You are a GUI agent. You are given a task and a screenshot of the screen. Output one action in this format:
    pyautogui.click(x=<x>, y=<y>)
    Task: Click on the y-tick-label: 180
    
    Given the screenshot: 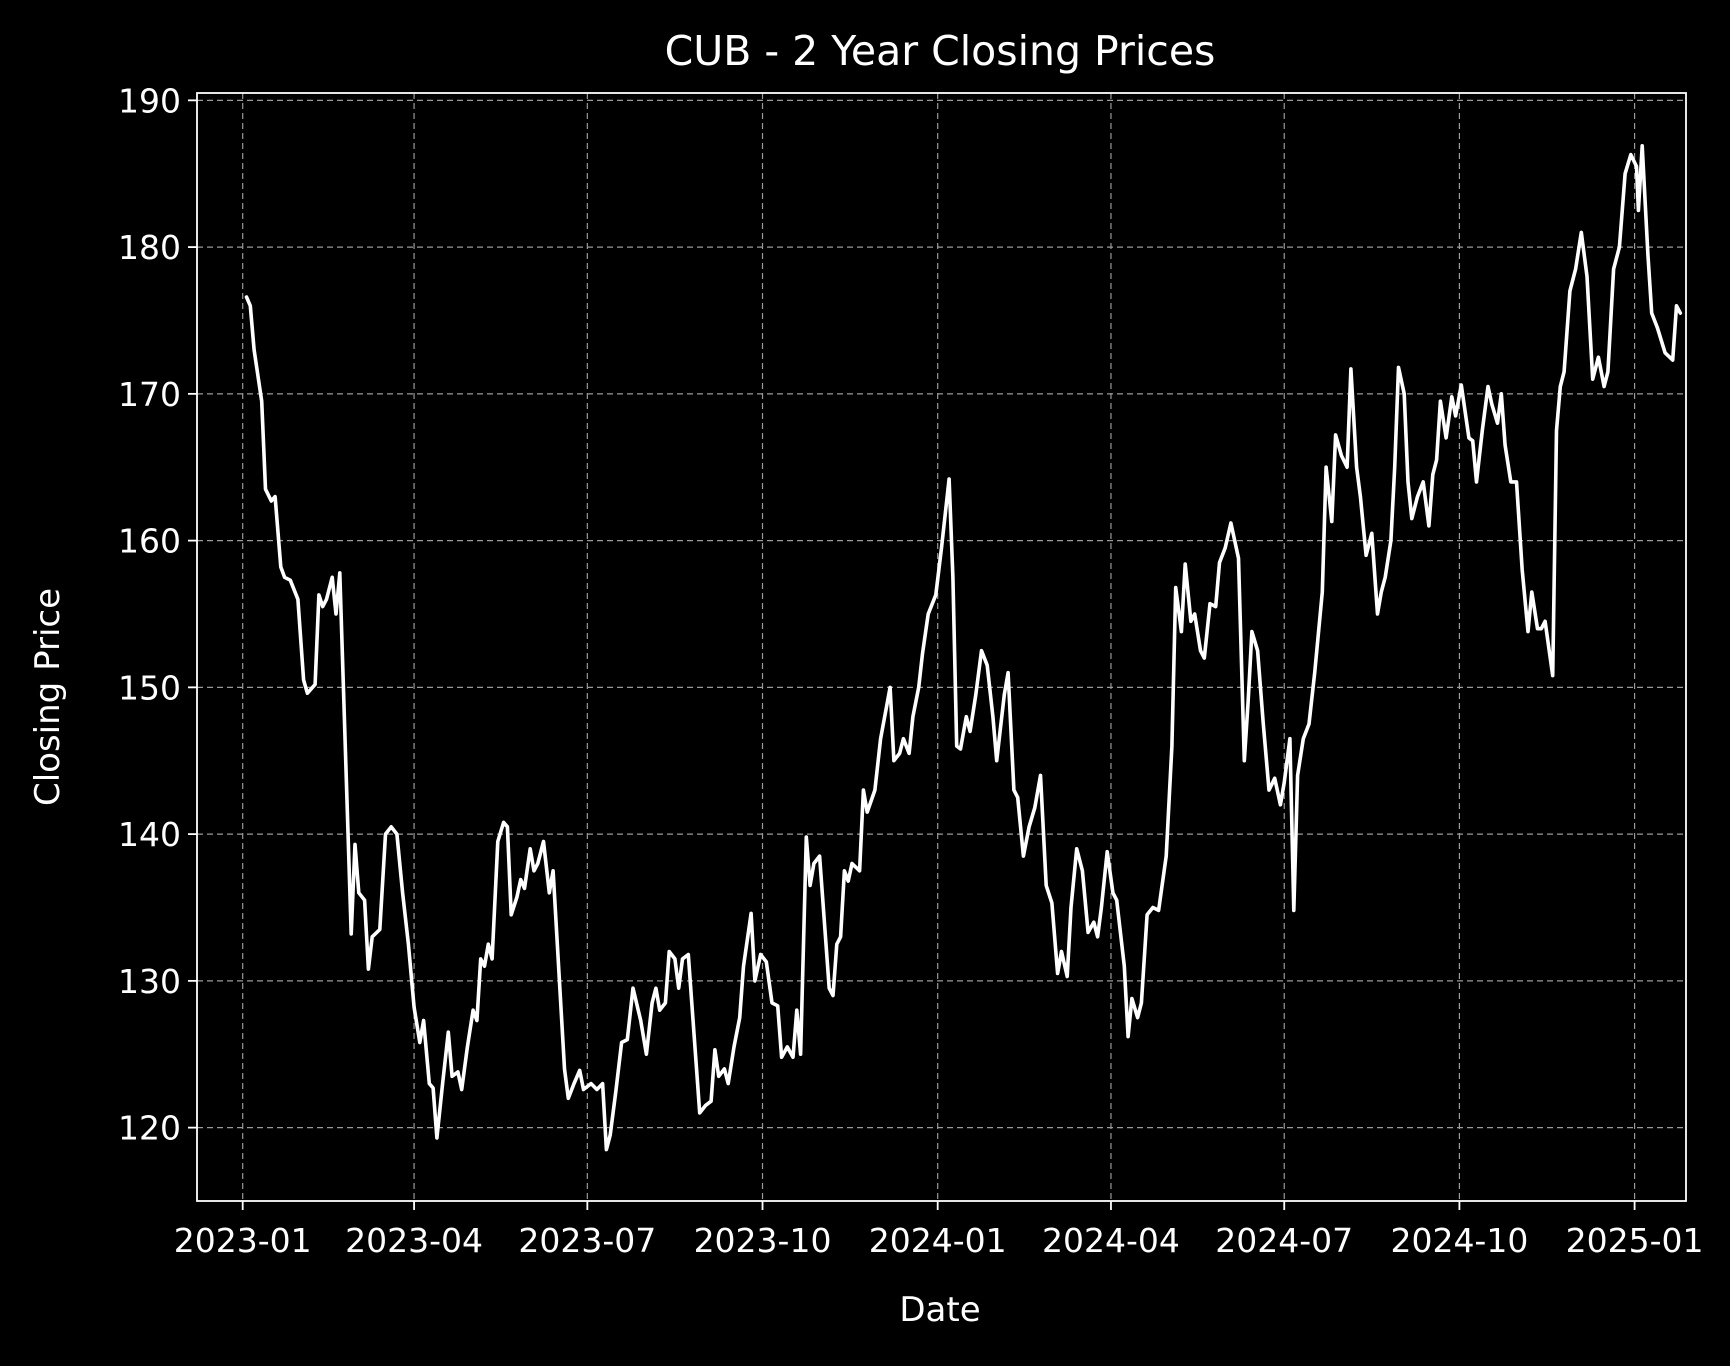 What is the action you would take?
    pyautogui.click(x=149, y=247)
    